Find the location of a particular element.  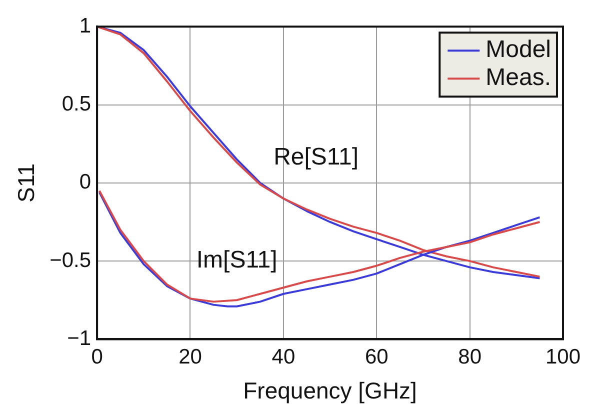

annotation: Im[S11] is located at coordinates (237, 260).